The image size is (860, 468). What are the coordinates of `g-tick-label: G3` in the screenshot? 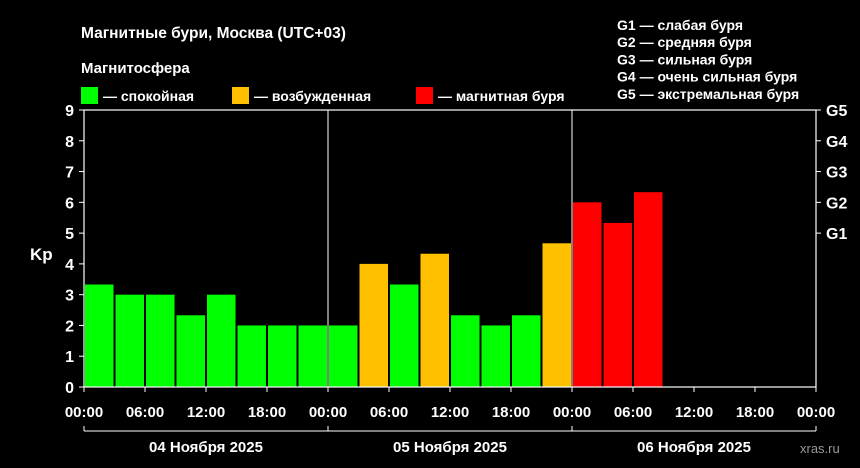 It's located at (836, 173).